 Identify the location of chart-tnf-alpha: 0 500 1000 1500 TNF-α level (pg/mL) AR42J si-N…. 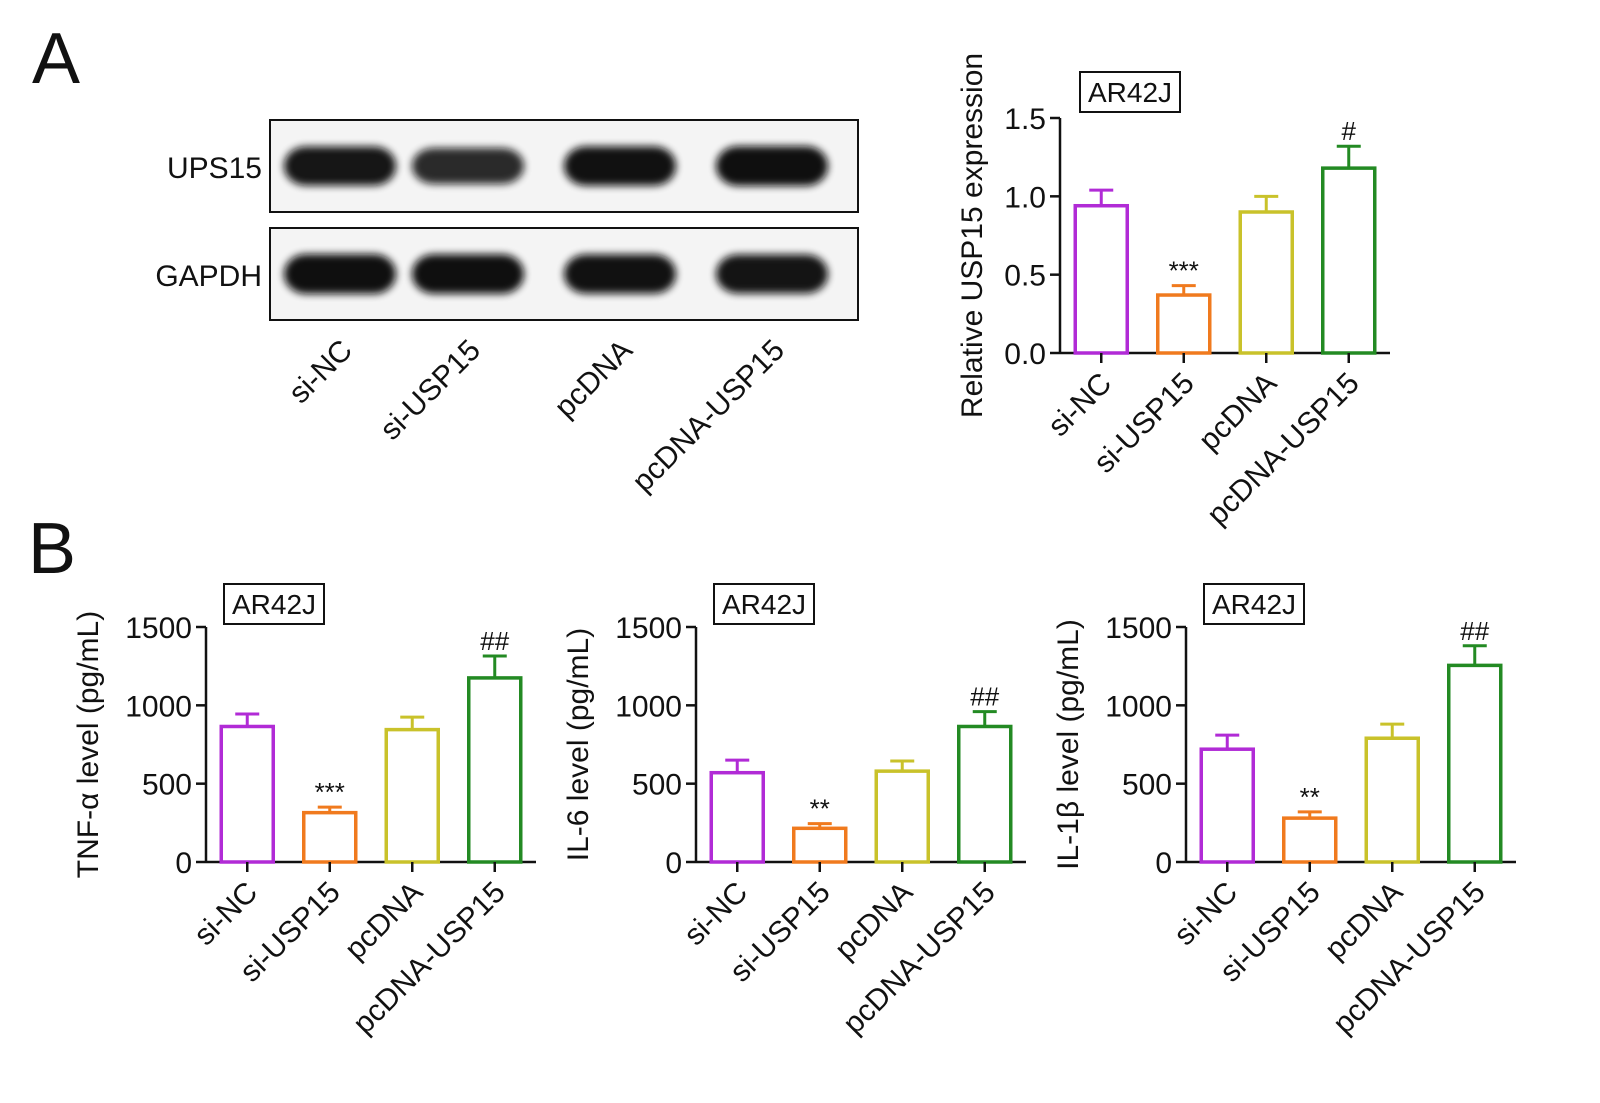
(304, 812).